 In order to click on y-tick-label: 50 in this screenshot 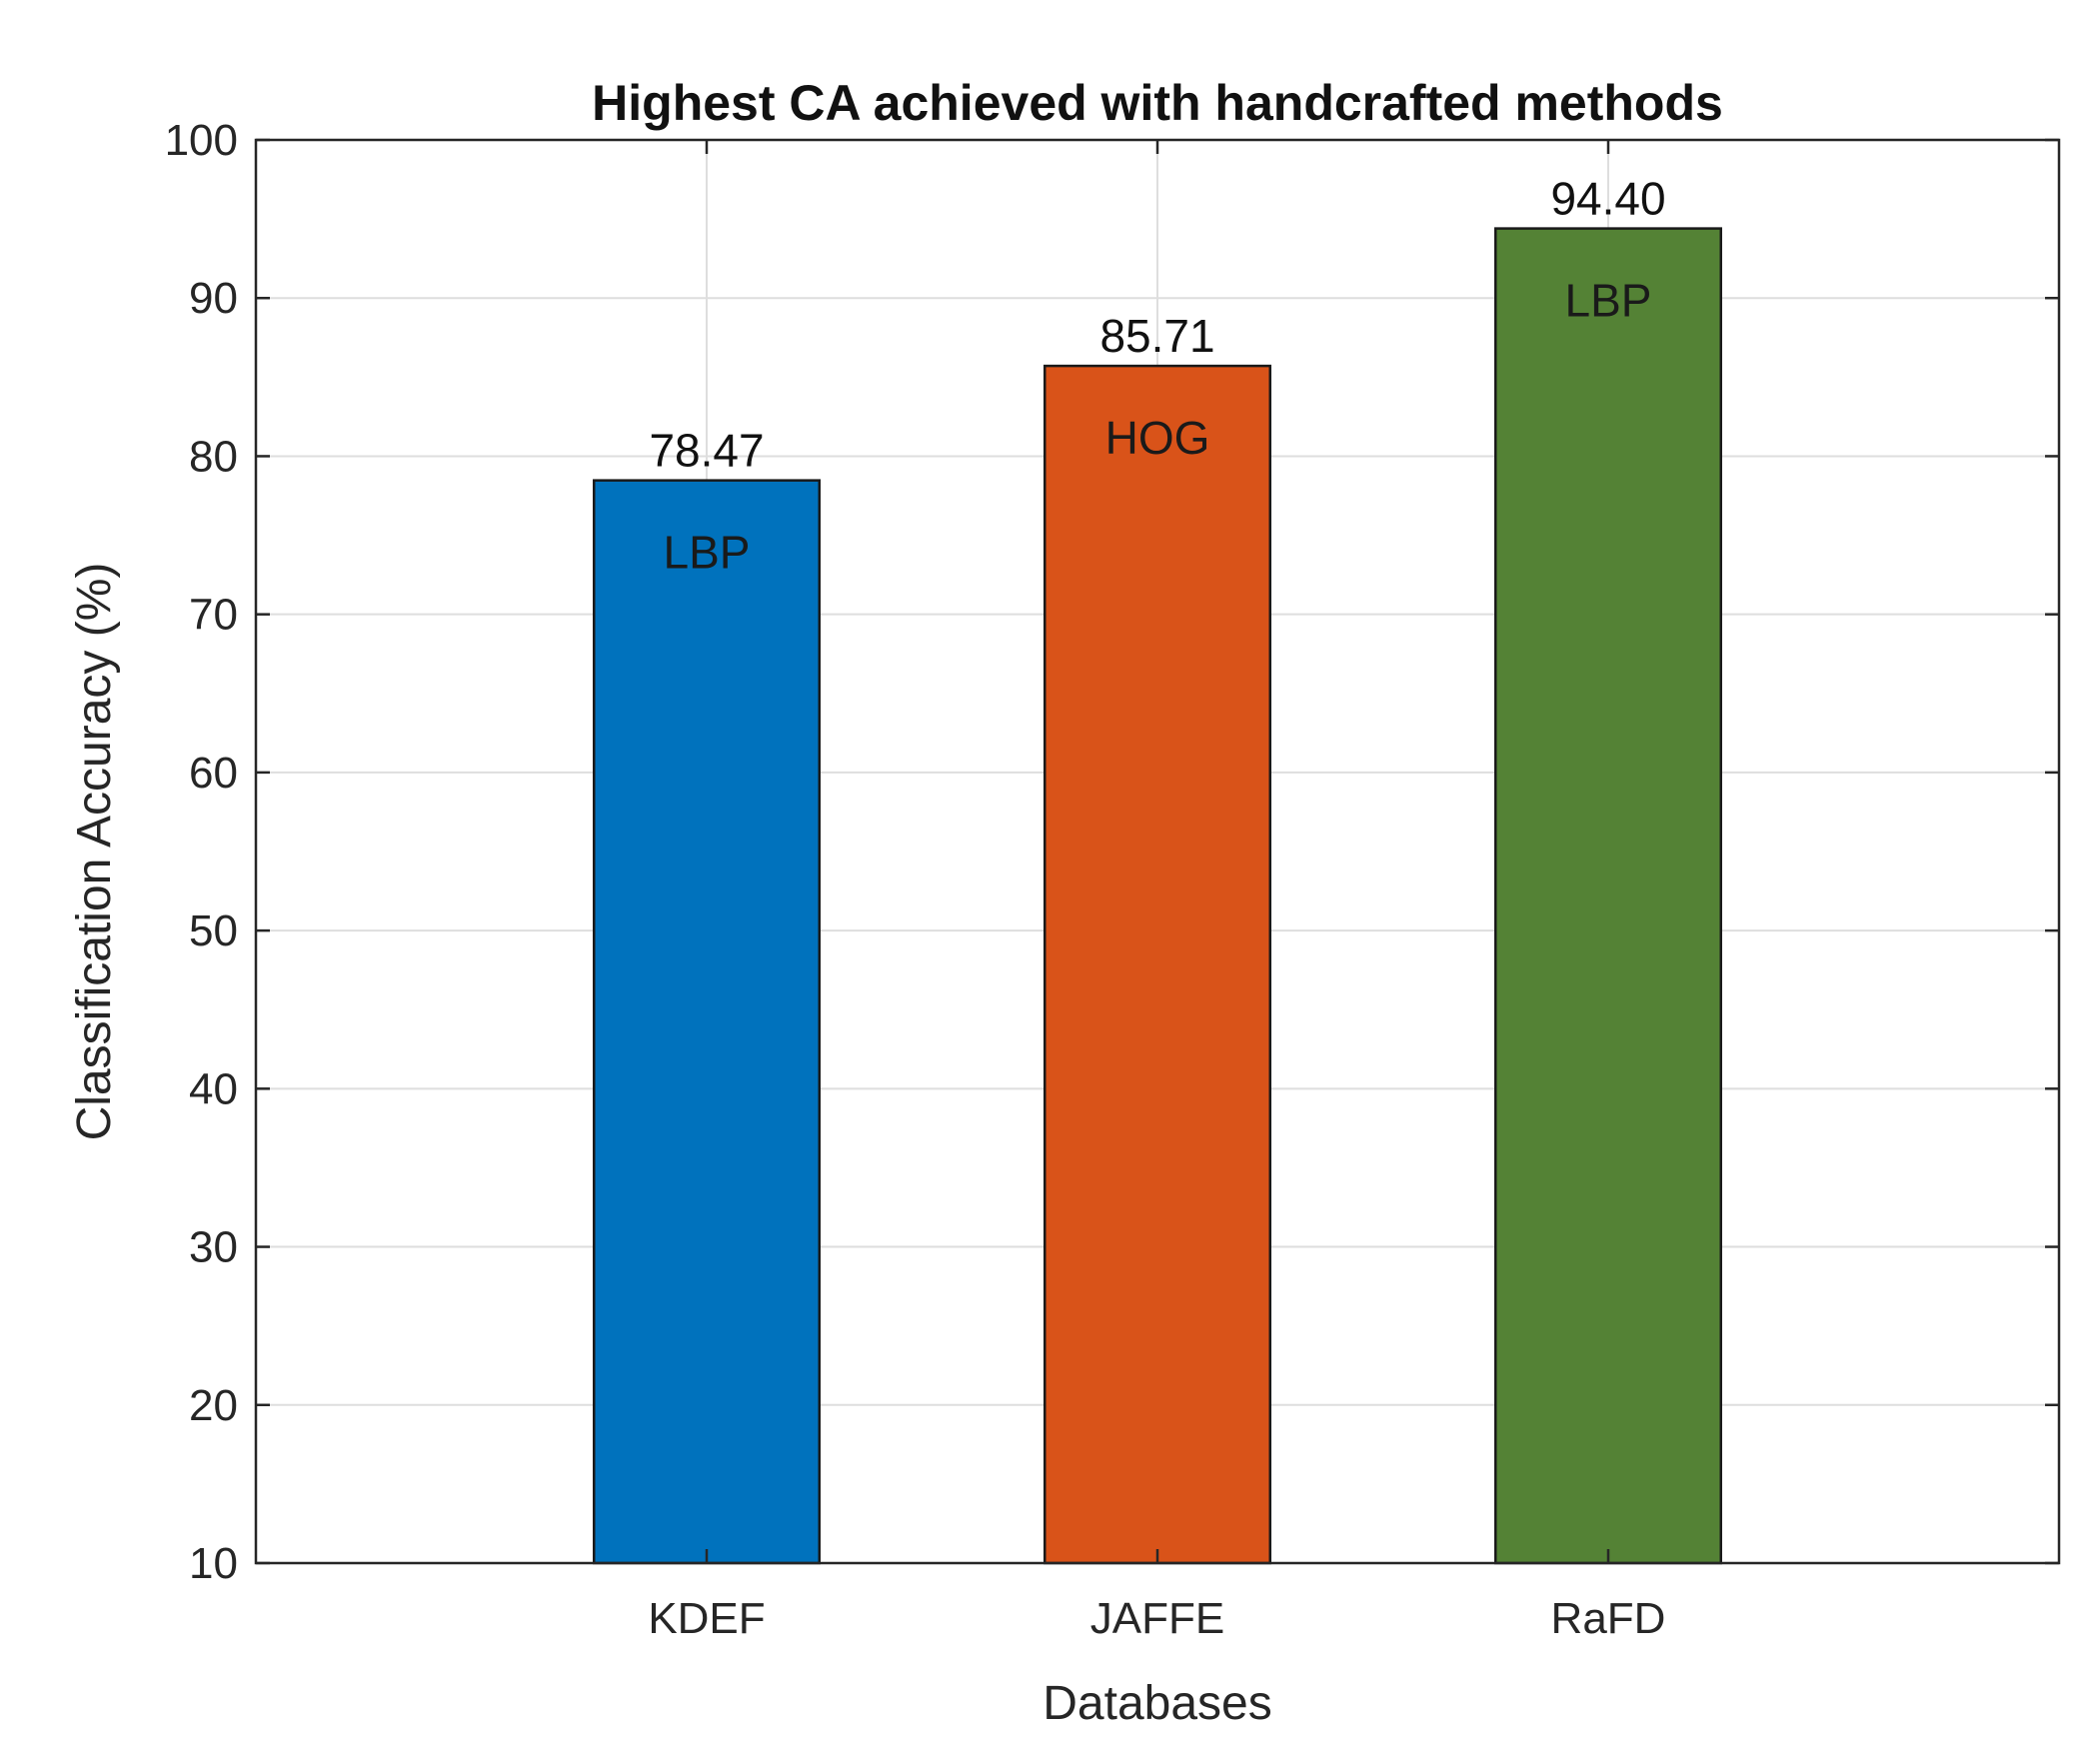, I will do `click(214, 930)`.